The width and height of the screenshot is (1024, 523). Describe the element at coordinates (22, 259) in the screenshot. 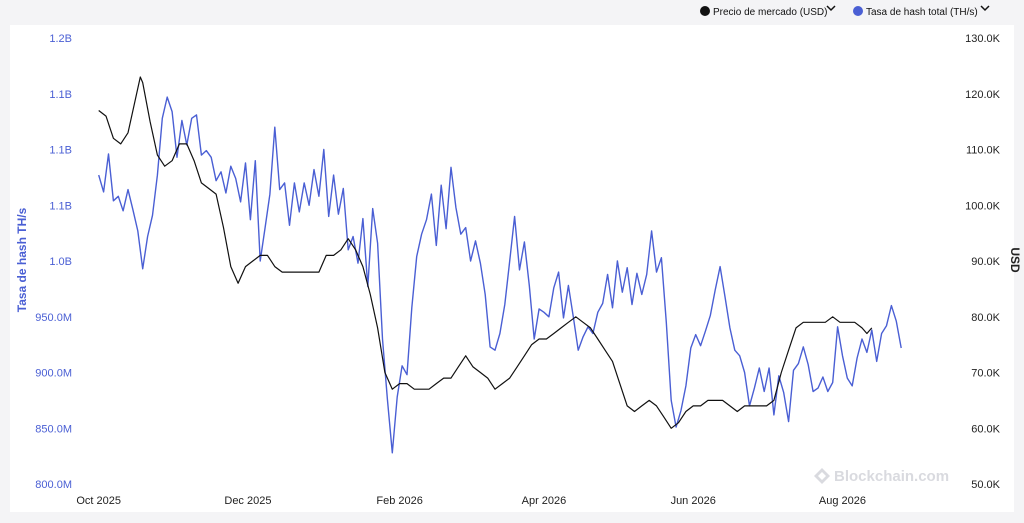

I see `left-axis-title: Tasa de hash TH/s` at that location.